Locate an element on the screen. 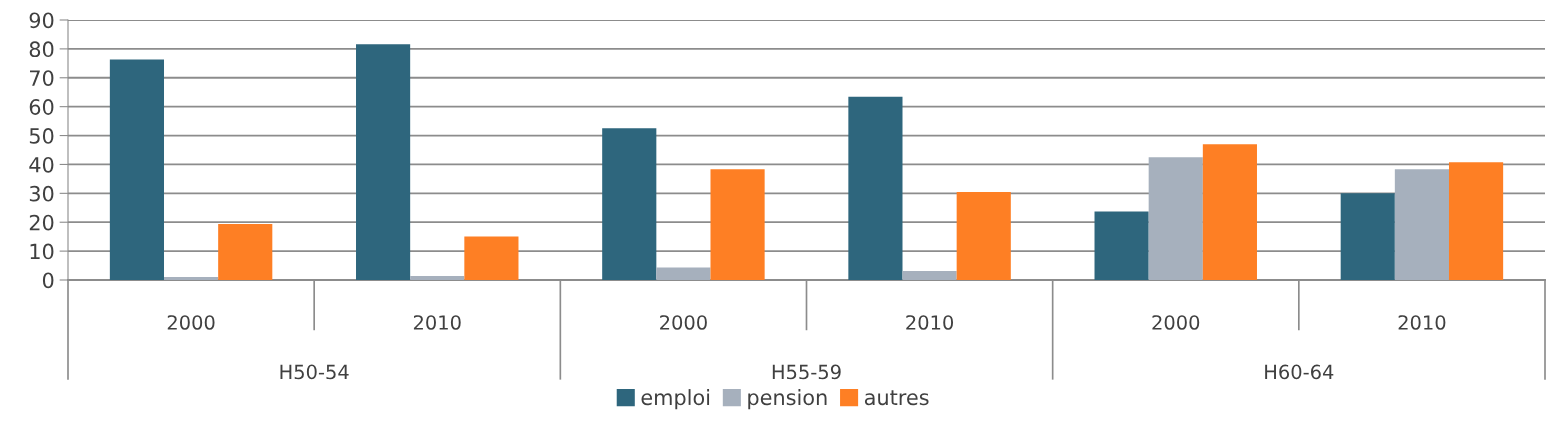 This screenshot has height=428, width=1547. text: H60-64 is located at coordinates (1299, 372).